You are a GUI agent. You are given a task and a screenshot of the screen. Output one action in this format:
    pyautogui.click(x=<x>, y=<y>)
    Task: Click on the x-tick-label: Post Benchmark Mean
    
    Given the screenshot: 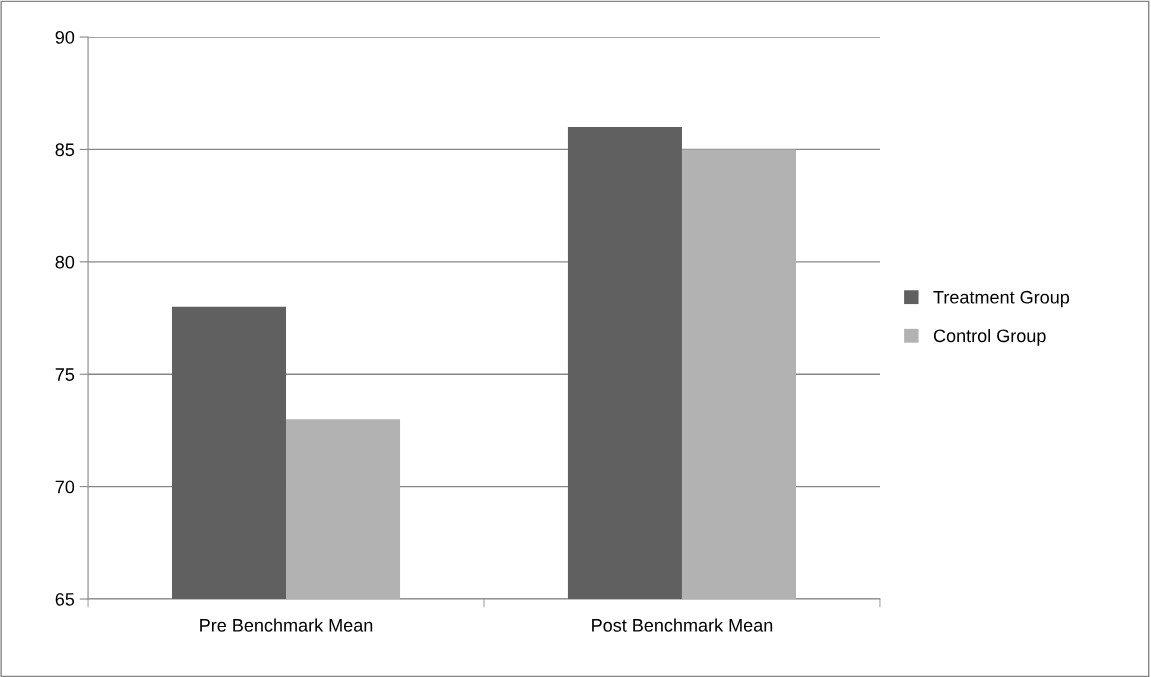 What is the action you would take?
    pyautogui.click(x=682, y=625)
    